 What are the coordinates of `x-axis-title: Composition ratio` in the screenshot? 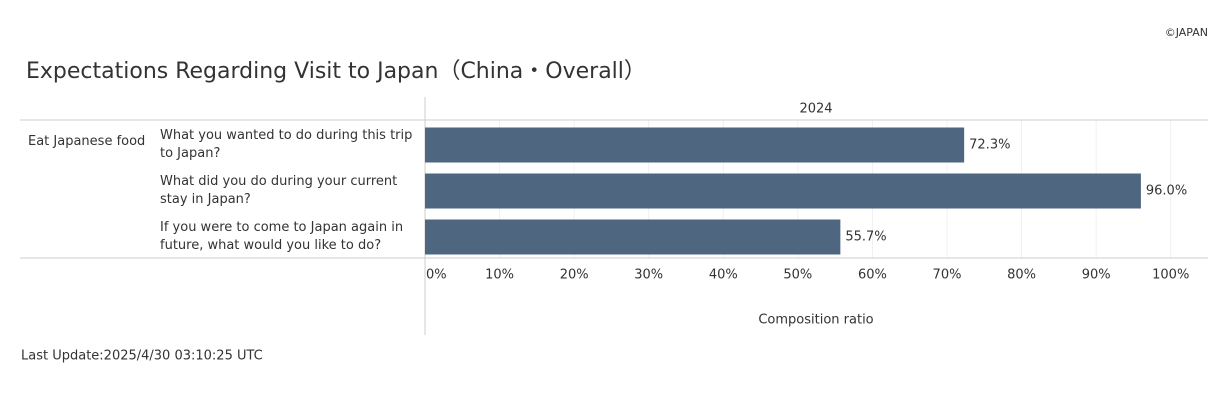 It's located at (815, 320).